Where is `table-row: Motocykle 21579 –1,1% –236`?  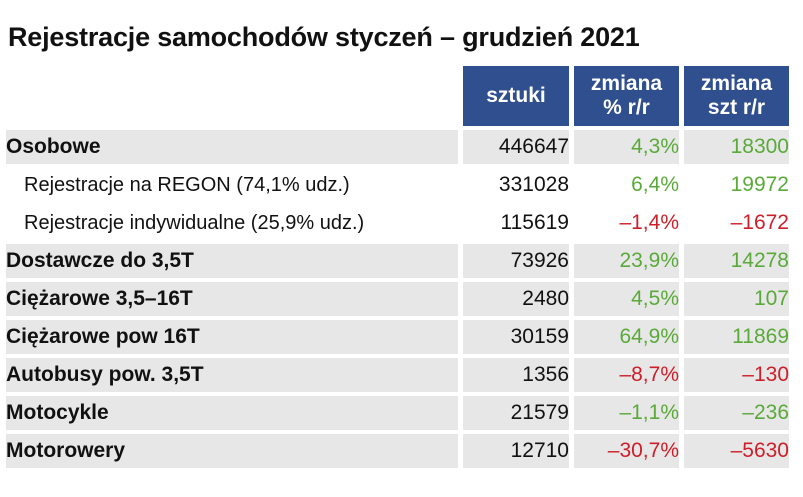
table-row: Motocykle 21579 –1,1% –236 is located at coordinates (397, 411).